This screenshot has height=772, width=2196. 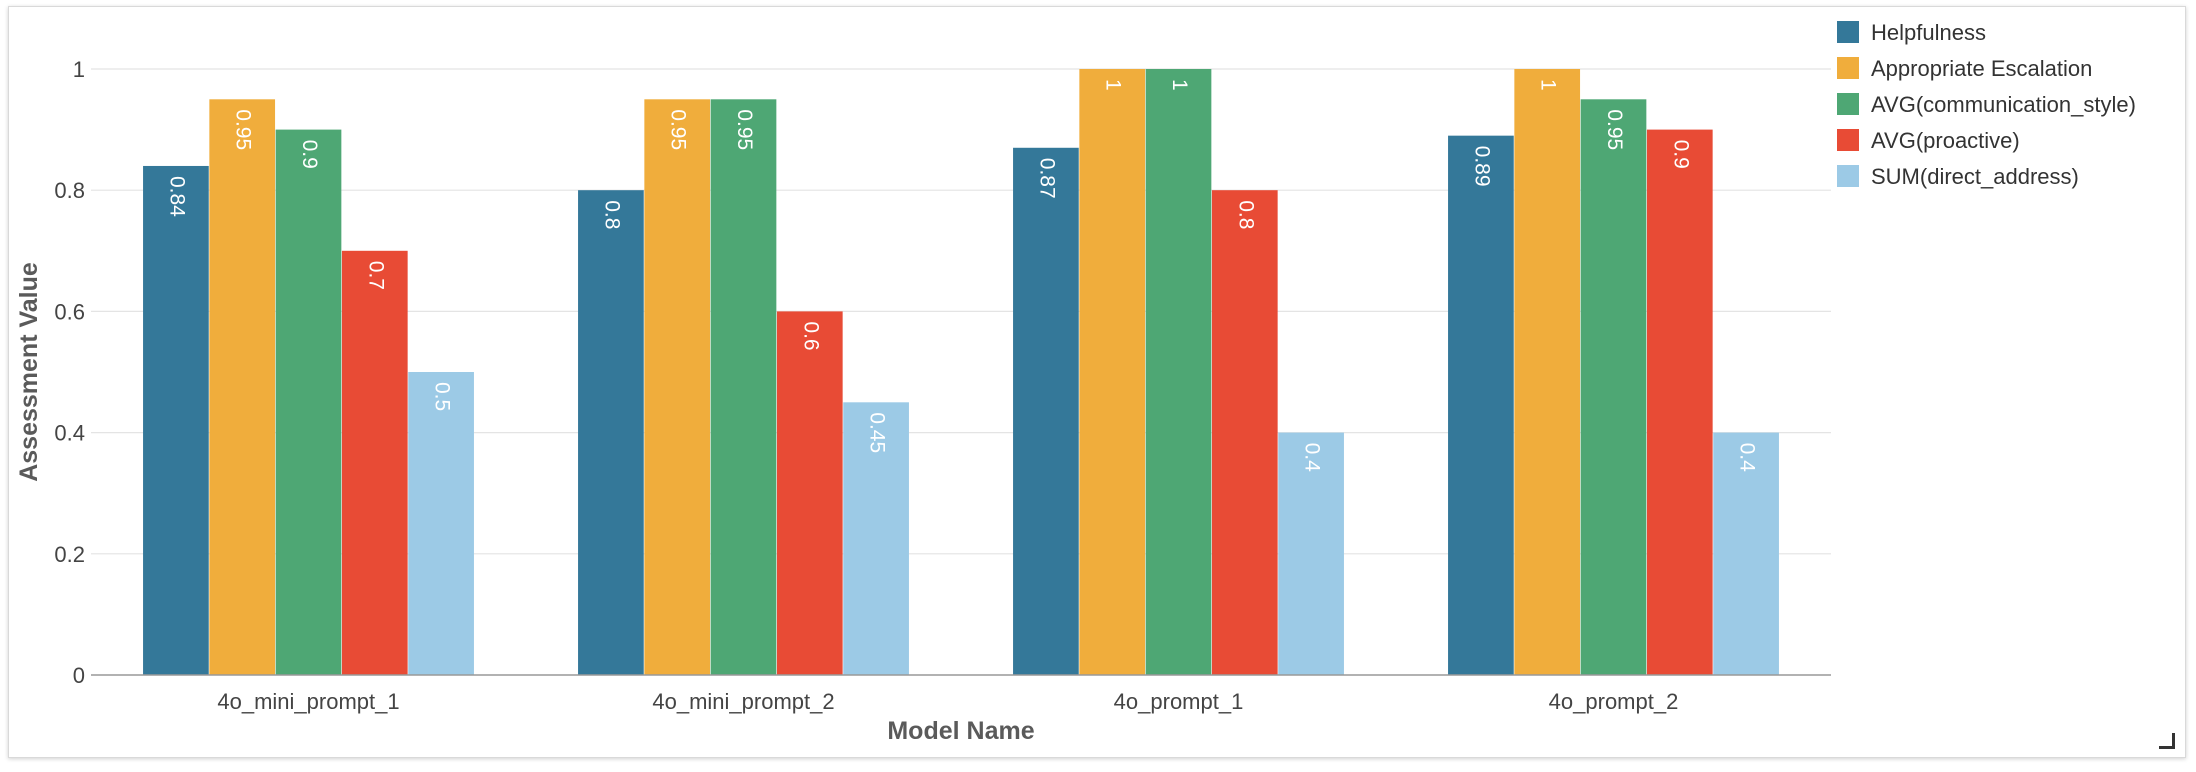 What do you see at coordinates (877, 432) in the screenshot?
I see `bar-value-label: 0.45` at bounding box center [877, 432].